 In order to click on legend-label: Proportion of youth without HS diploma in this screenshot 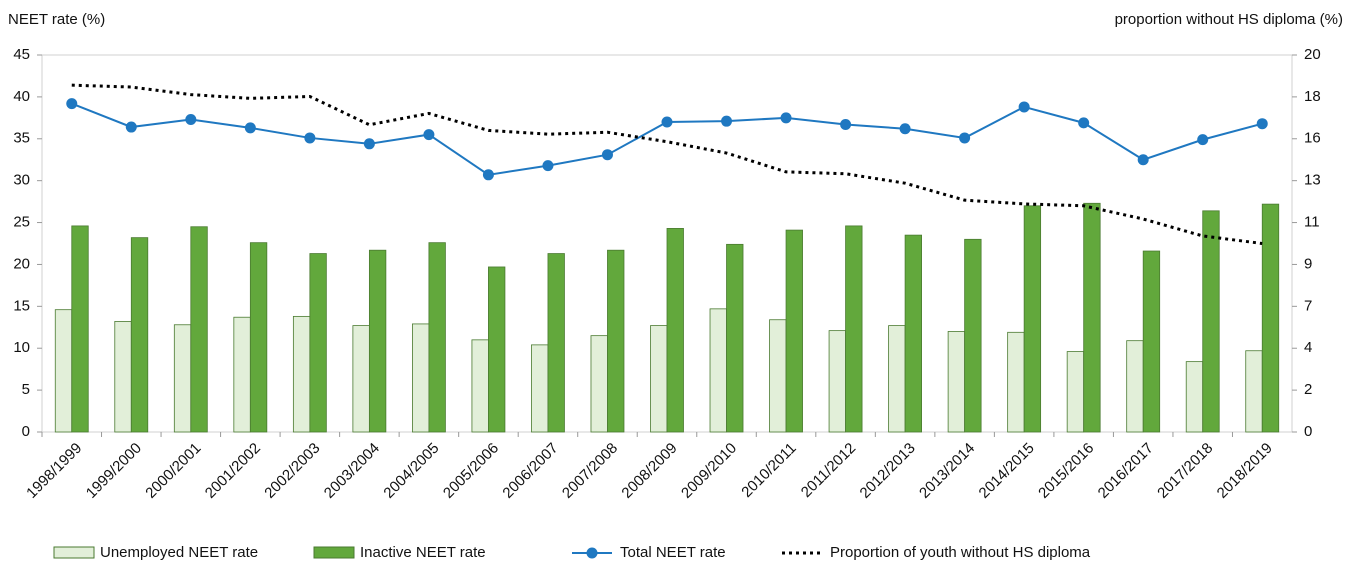, I will do `click(960, 552)`.